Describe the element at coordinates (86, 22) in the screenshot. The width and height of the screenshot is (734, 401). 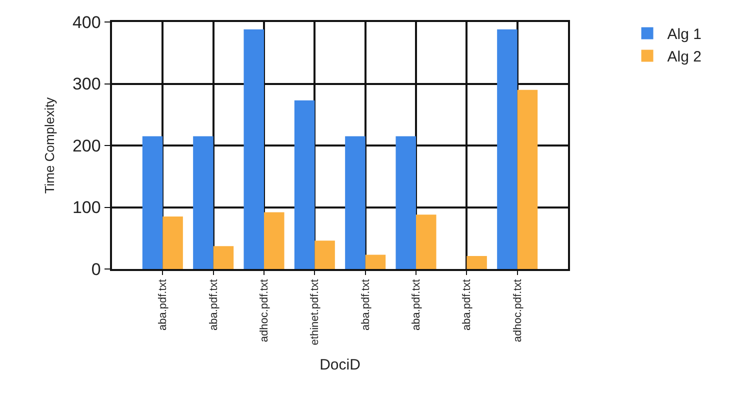
I see `y-tick-label: 400` at that location.